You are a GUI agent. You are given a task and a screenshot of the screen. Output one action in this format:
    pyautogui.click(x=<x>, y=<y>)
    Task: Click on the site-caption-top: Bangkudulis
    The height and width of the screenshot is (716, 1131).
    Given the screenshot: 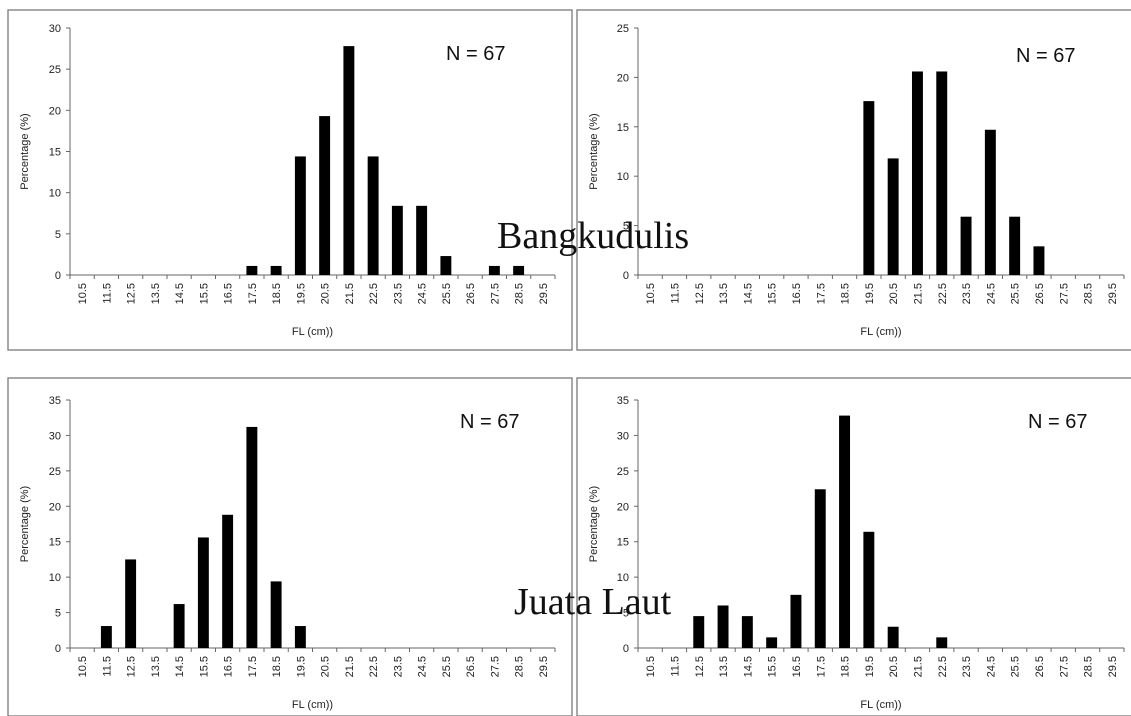 What is the action you would take?
    pyautogui.click(x=593, y=236)
    